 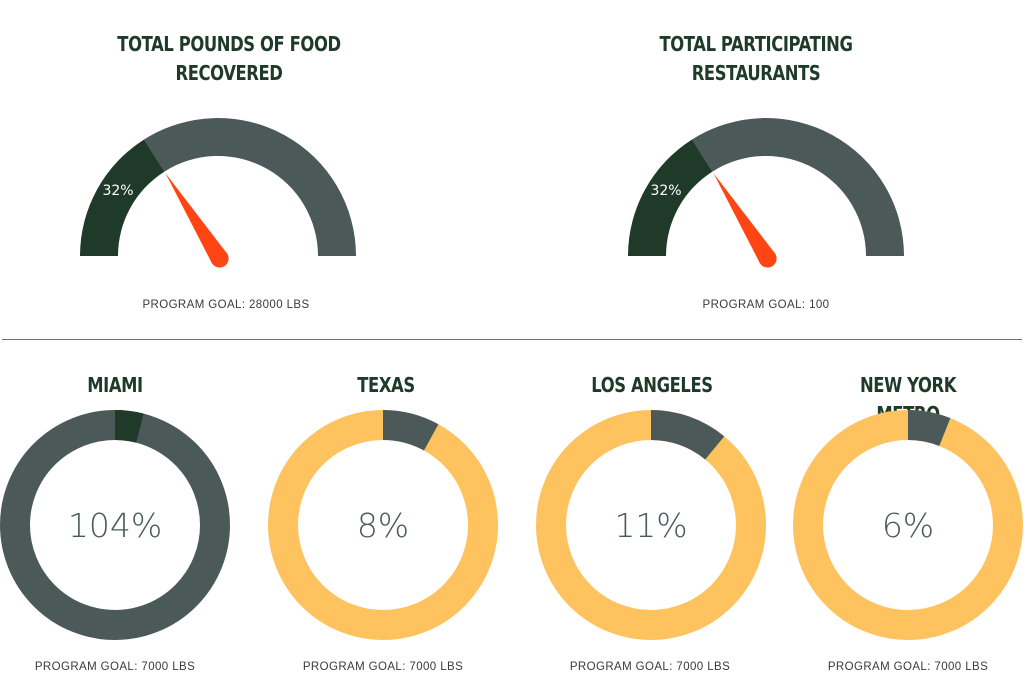 I want to click on gauge-title-food-line2: RECOVERED, so click(x=229, y=73).